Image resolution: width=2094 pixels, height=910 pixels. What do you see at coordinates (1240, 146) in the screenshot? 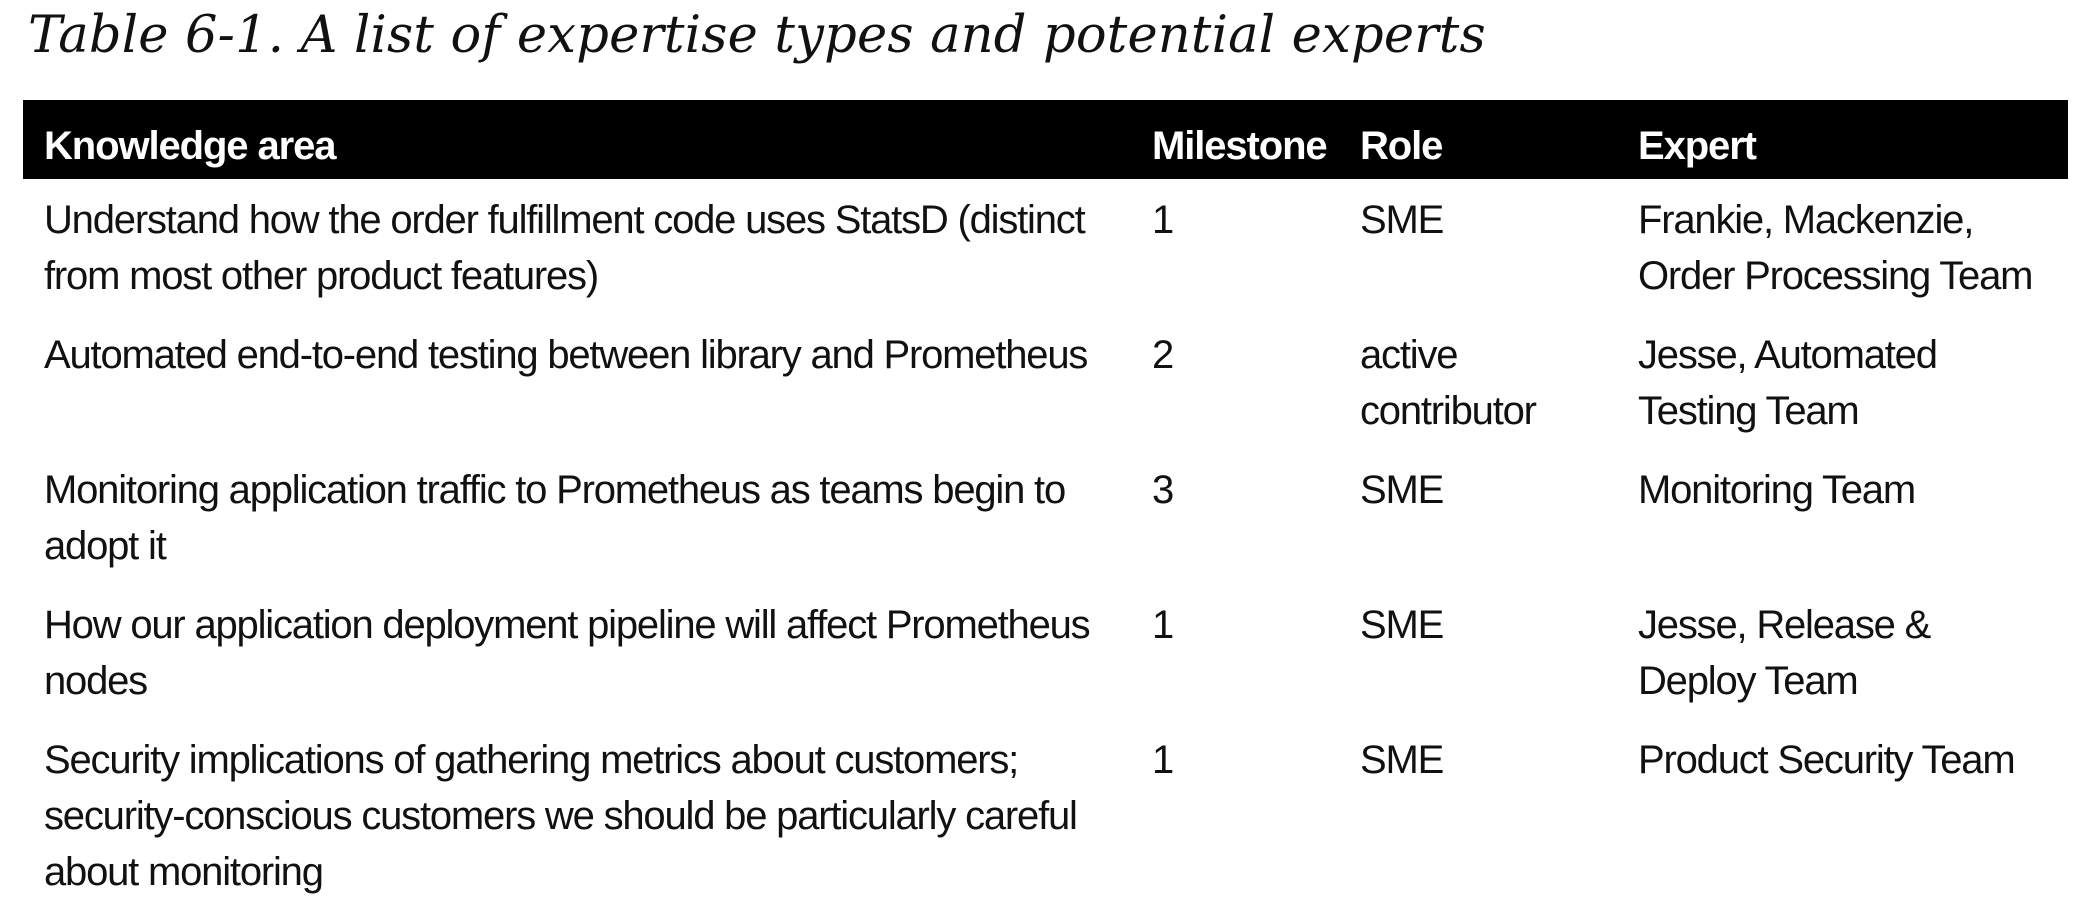
I see `header-milestone: Milestone` at bounding box center [1240, 146].